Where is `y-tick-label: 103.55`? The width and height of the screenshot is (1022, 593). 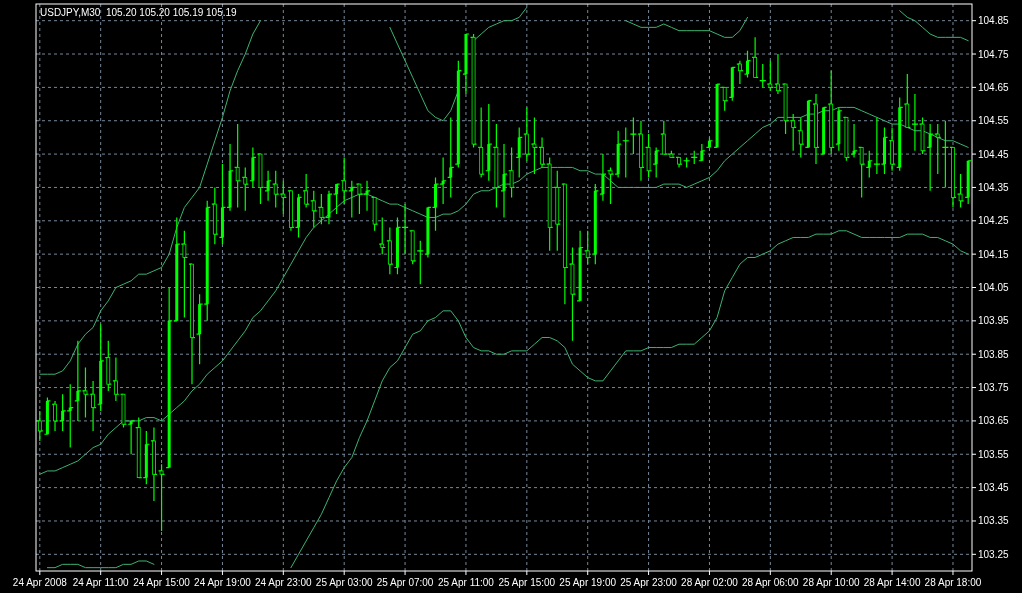 y-tick-label: 103.55 is located at coordinates (994, 454).